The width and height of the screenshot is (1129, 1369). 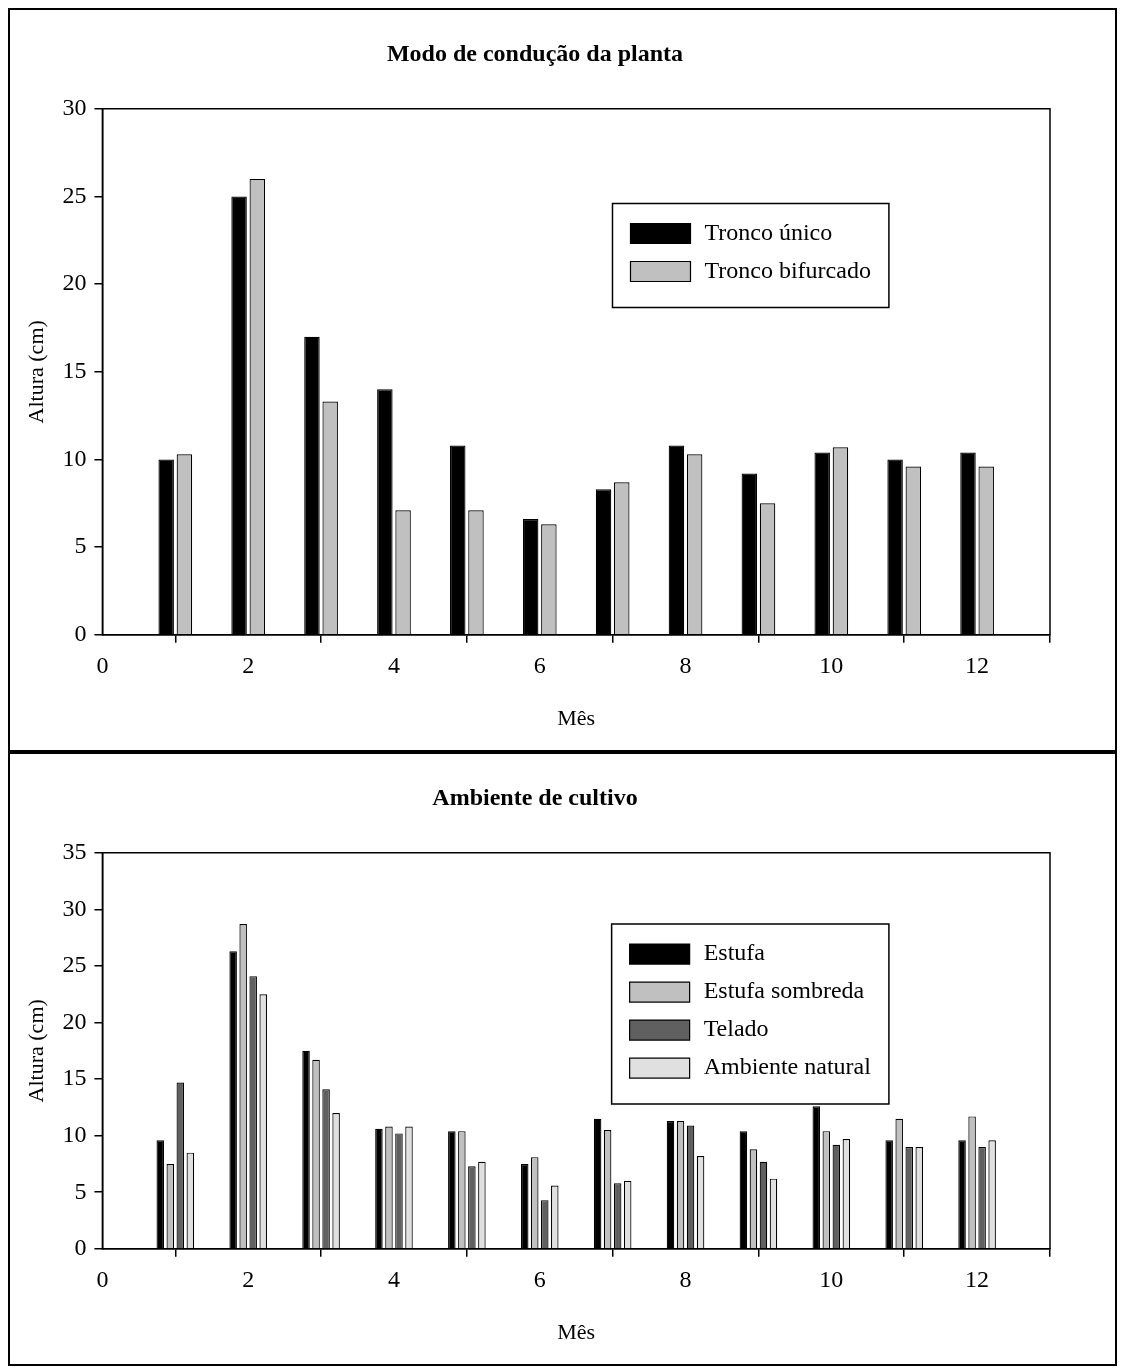 What do you see at coordinates (787, 1066) in the screenshot?
I see `legend-label: Ambiente natural` at bounding box center [787, 1066].